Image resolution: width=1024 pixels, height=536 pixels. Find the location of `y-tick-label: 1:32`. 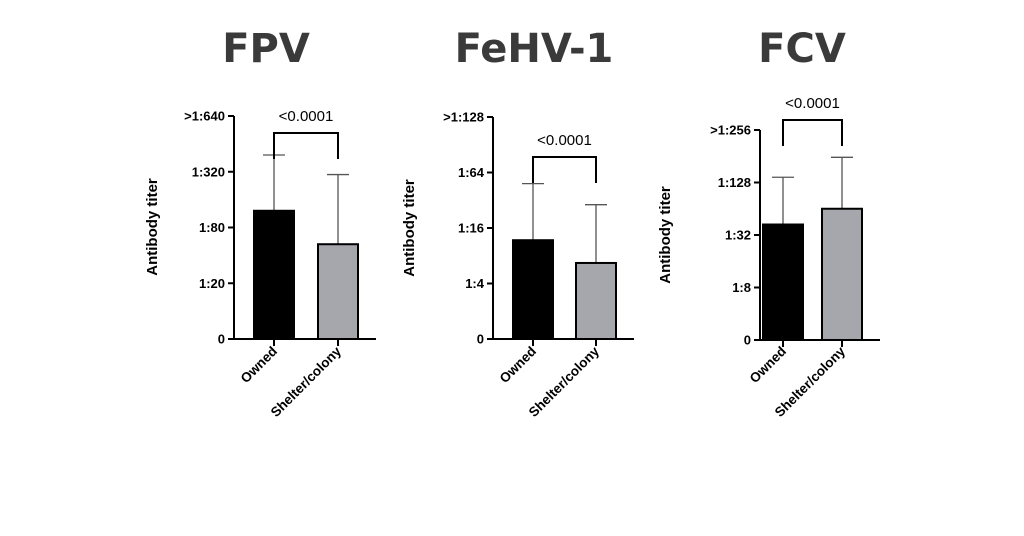

y-tick-label: 1:32 is located at coordinates (738, 235).